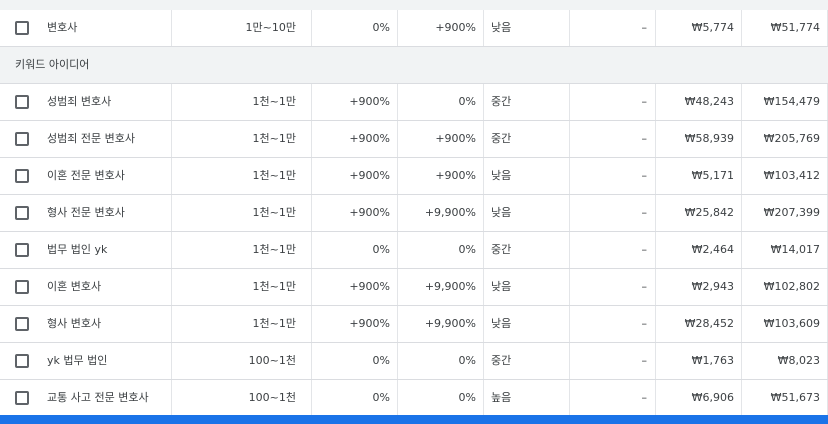 This screenshot has height=424, width=828. I want to click on keyword-cell: 법무 법인 yk, so click(77, 249).